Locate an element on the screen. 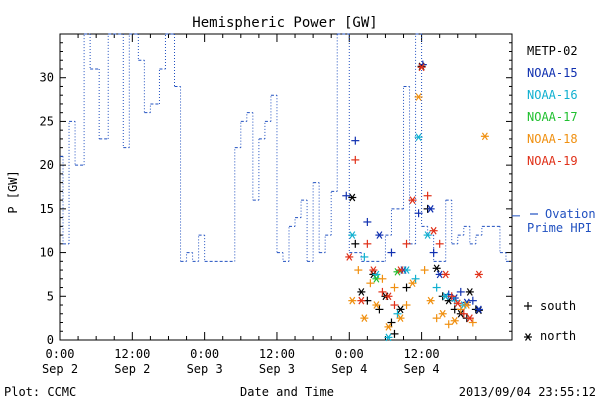  y-tick-label: 5 is located at coordinates (50, 296).